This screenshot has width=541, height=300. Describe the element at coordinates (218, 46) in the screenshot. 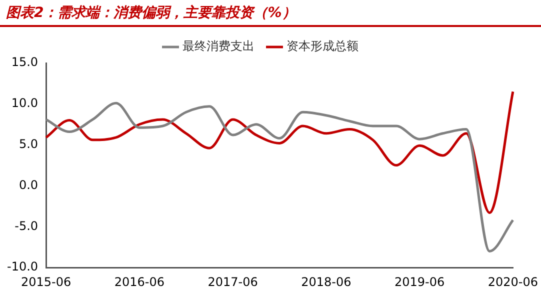

I see `legend-label: 最终消费支出` at that location.